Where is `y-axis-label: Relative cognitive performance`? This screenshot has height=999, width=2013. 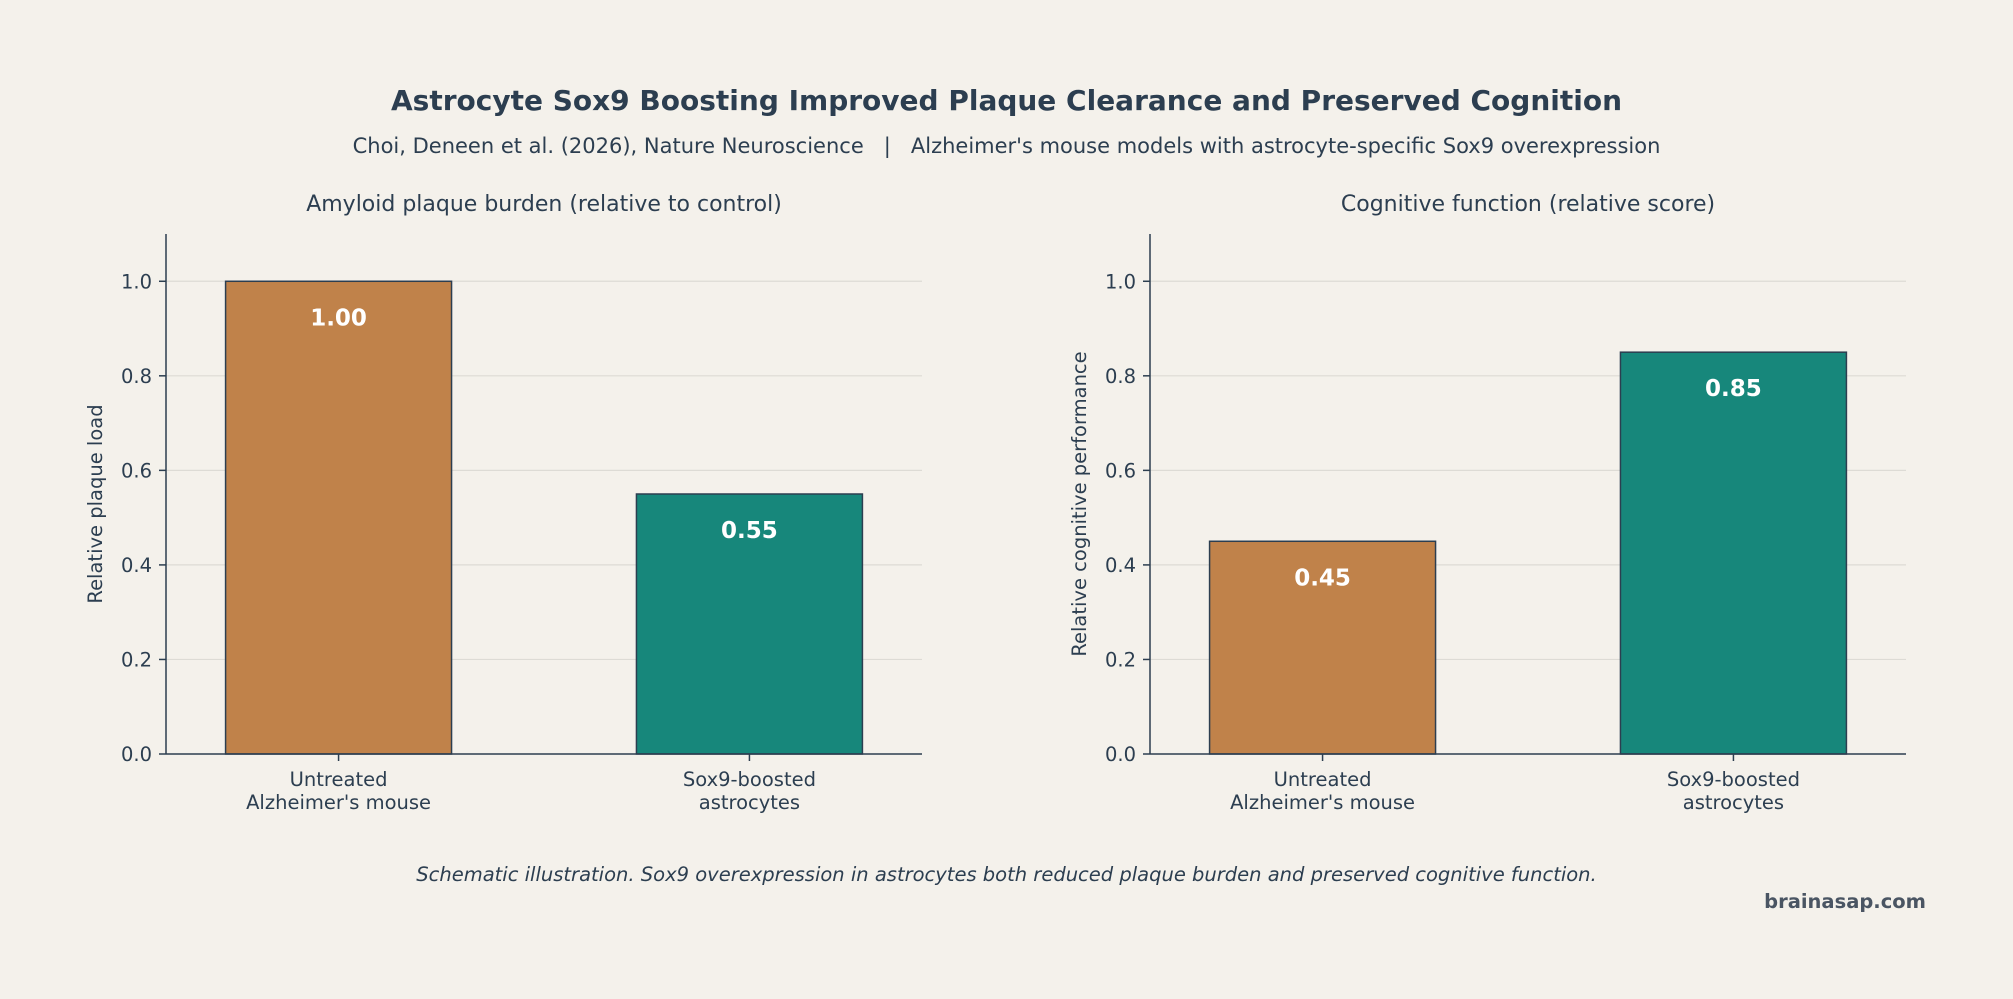
y-axis-label: Relative cognitive performance is located at coordinates (1079, 503).